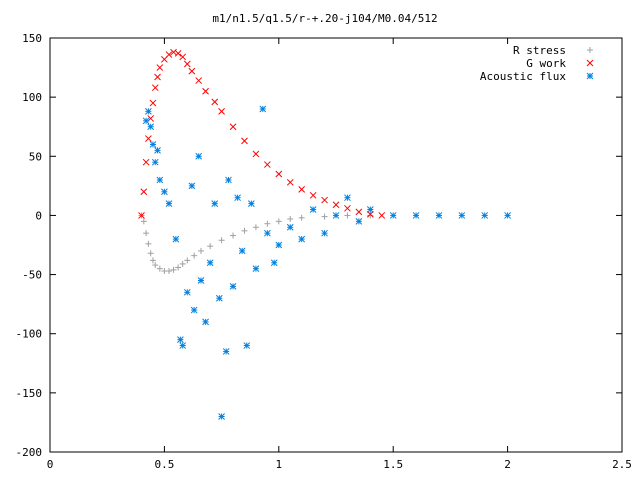 The image size is (640, 480). Describe the element at coordinates (539, 50) in the screenshot. I see `legend-label-0: R stress` at that location.